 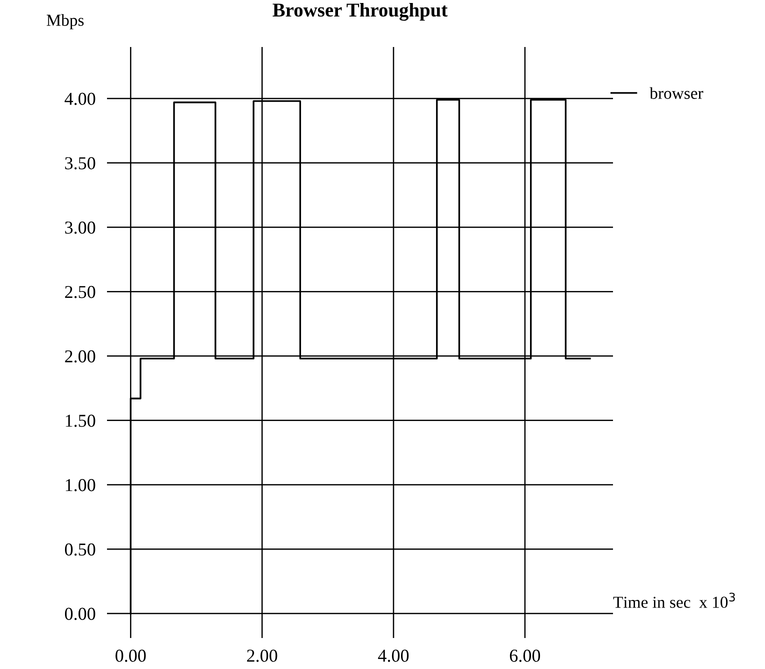 What do you see at coordinates (80, 99) in the screenshot?
I see `y-tick-label: 4.00` at bounding box center [80, 99].